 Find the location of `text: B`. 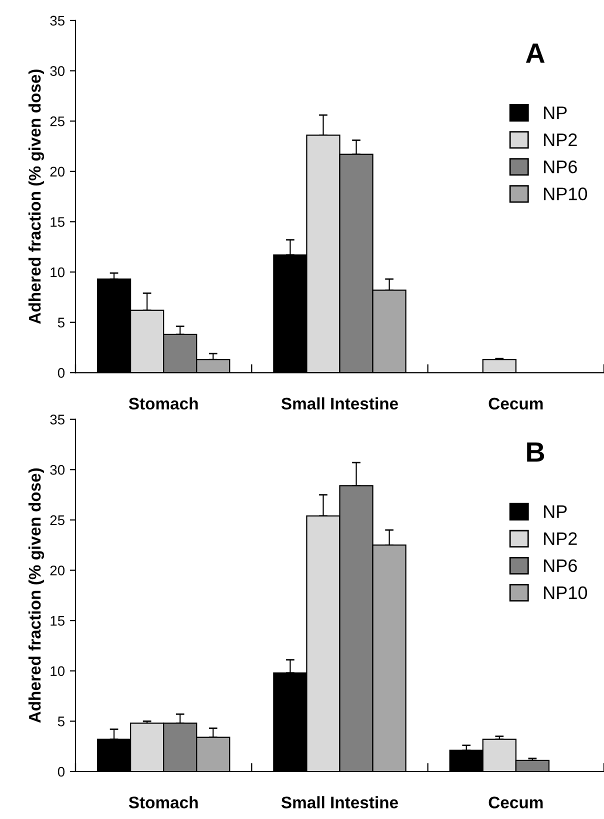

text: B is located at coordinates (535, 452).